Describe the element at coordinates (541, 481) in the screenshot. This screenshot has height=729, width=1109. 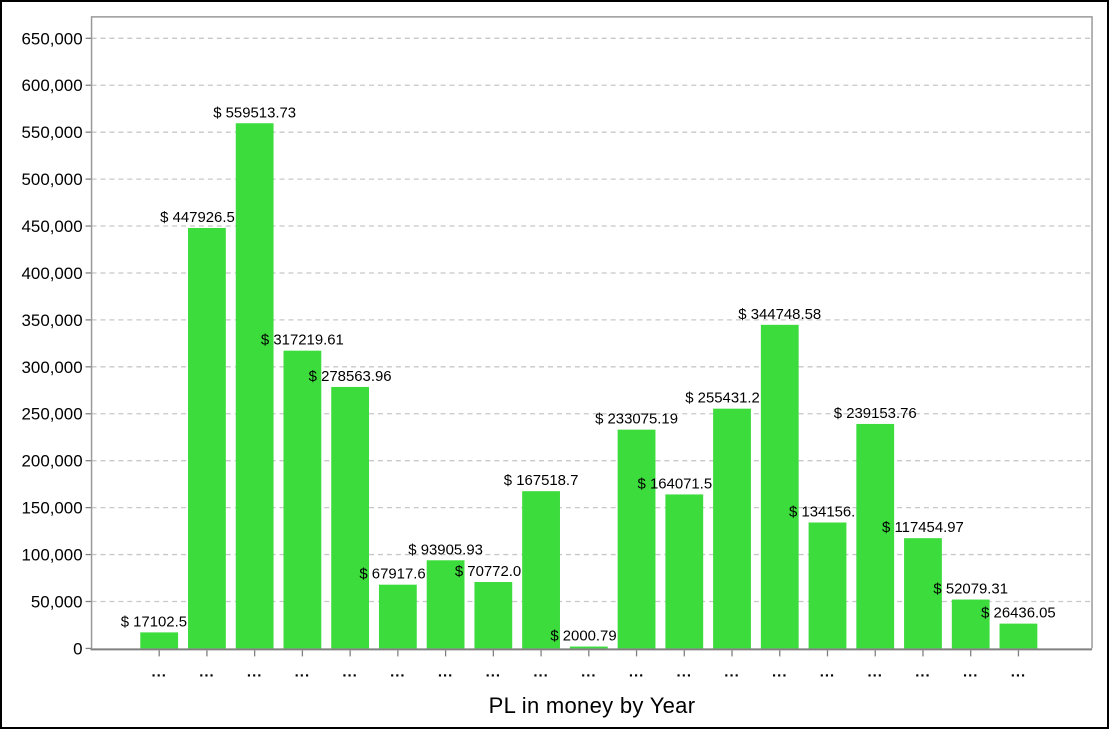
I see `bar-value-label: $ 167518.7` at that location.